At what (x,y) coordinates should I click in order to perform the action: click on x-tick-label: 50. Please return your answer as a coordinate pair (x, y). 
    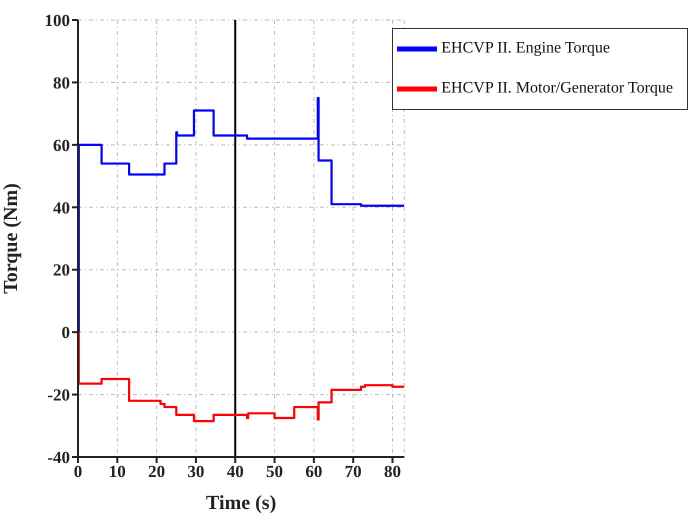
    Looking at the image, I should click on (275, 472).